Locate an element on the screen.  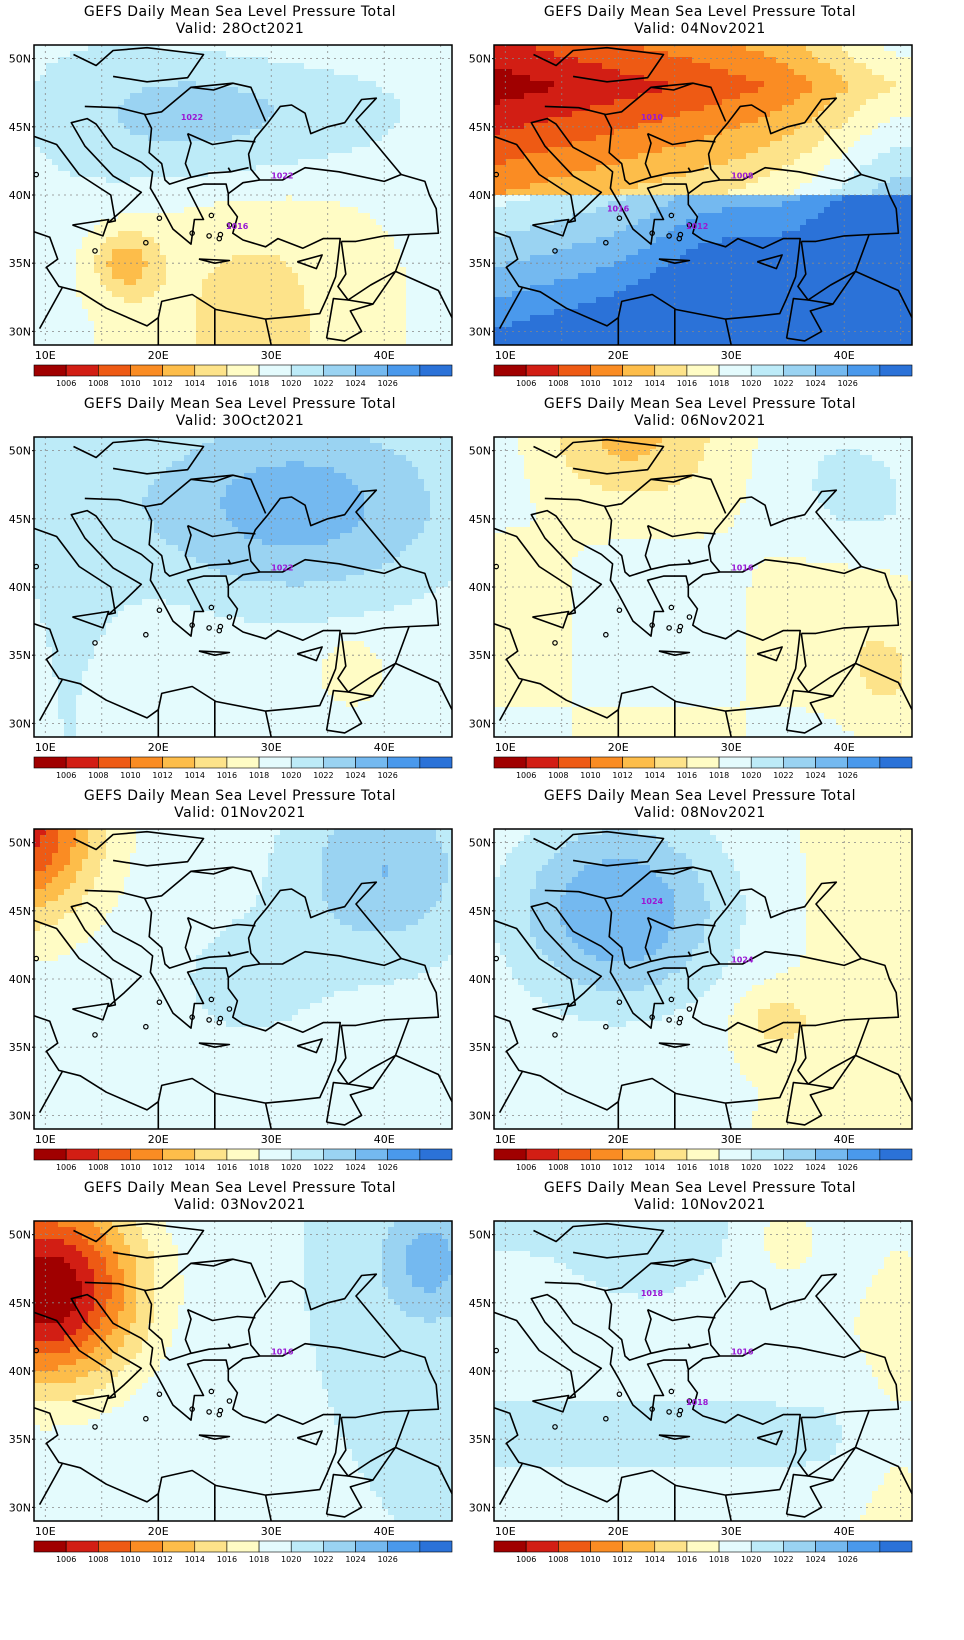
colorbar-label: 1014 is located at coordinates (655, 1167).